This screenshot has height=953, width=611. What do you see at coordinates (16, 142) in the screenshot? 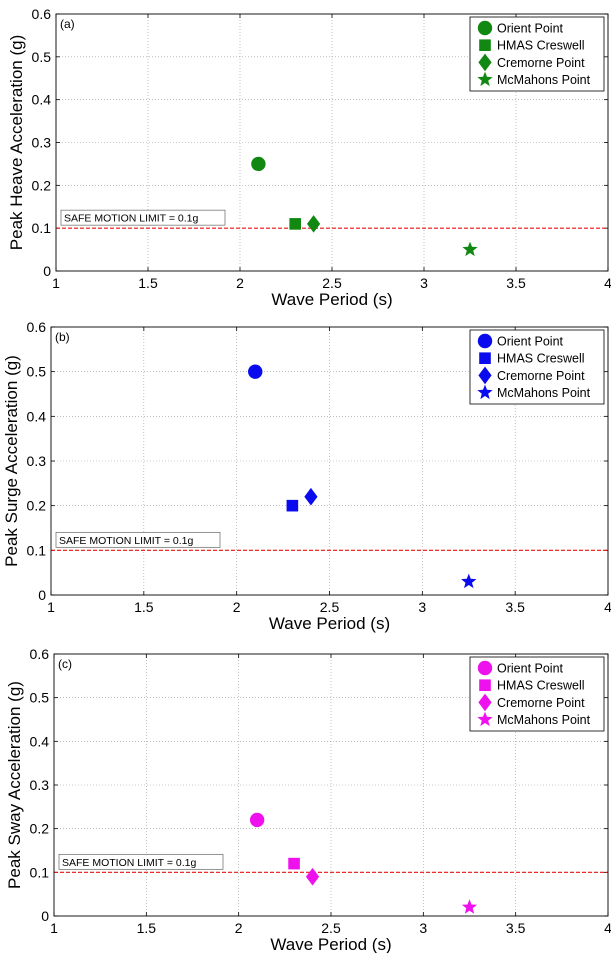
I see `y-axis-label: Peak Heave Acceleration (g)` at bounding box center [16, 142].